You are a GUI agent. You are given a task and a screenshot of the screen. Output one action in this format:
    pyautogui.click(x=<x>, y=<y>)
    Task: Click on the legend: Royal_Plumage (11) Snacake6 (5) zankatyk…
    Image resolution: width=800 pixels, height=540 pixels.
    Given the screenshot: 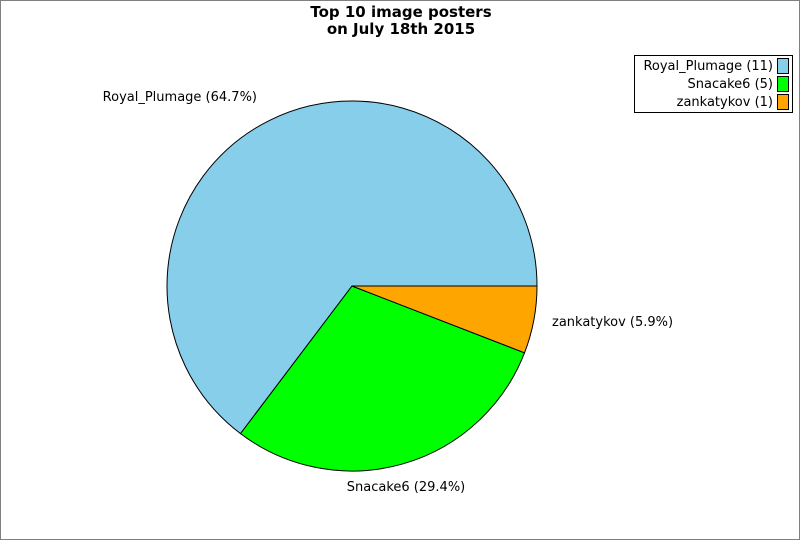 What is the action you would take?
    pyautogui.click(x=713, y=84)
    